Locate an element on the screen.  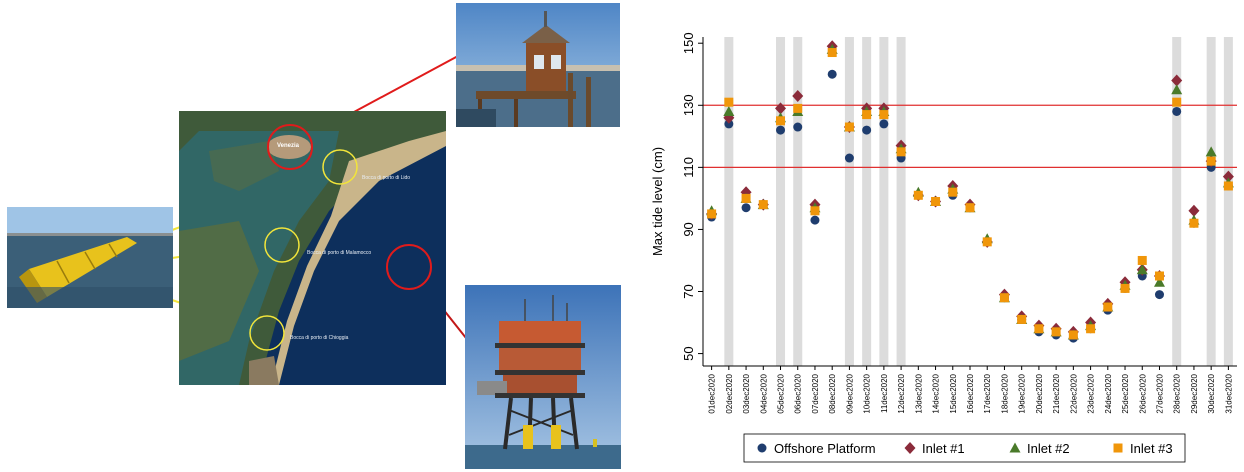
x-tick-label-04dec2020: 04dec2020 is located at coordinates (763, 393).